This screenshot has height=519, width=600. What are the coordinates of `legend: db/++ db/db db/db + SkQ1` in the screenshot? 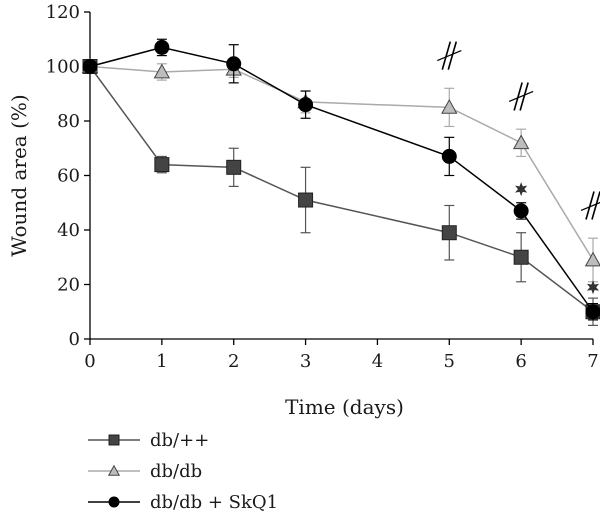 It's located at (183, 471).